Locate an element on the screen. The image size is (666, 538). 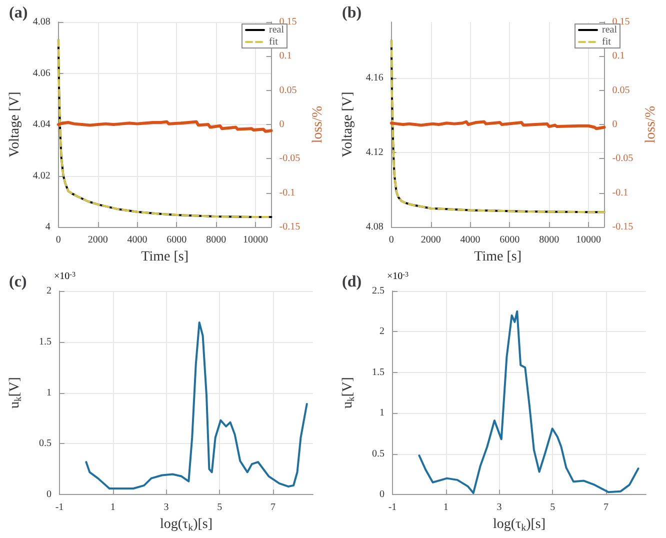
y-tick-label: 4.02 is located at coordinates (41, 176).